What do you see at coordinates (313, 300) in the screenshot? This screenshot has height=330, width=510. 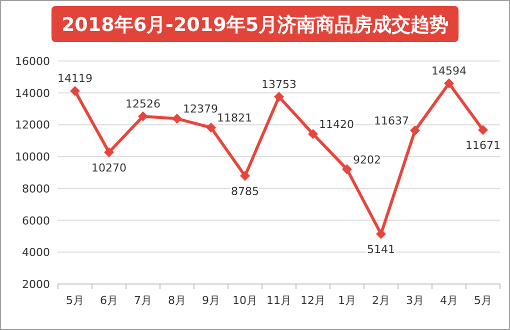 I see `x-tick-label: 12月` at bounding box center [313, 300].